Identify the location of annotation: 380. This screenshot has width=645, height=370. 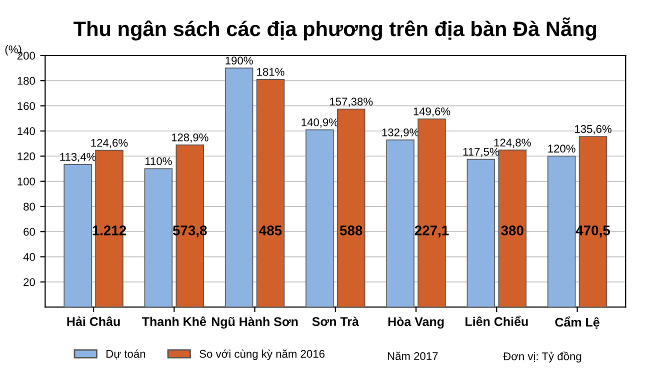
(512, 231).